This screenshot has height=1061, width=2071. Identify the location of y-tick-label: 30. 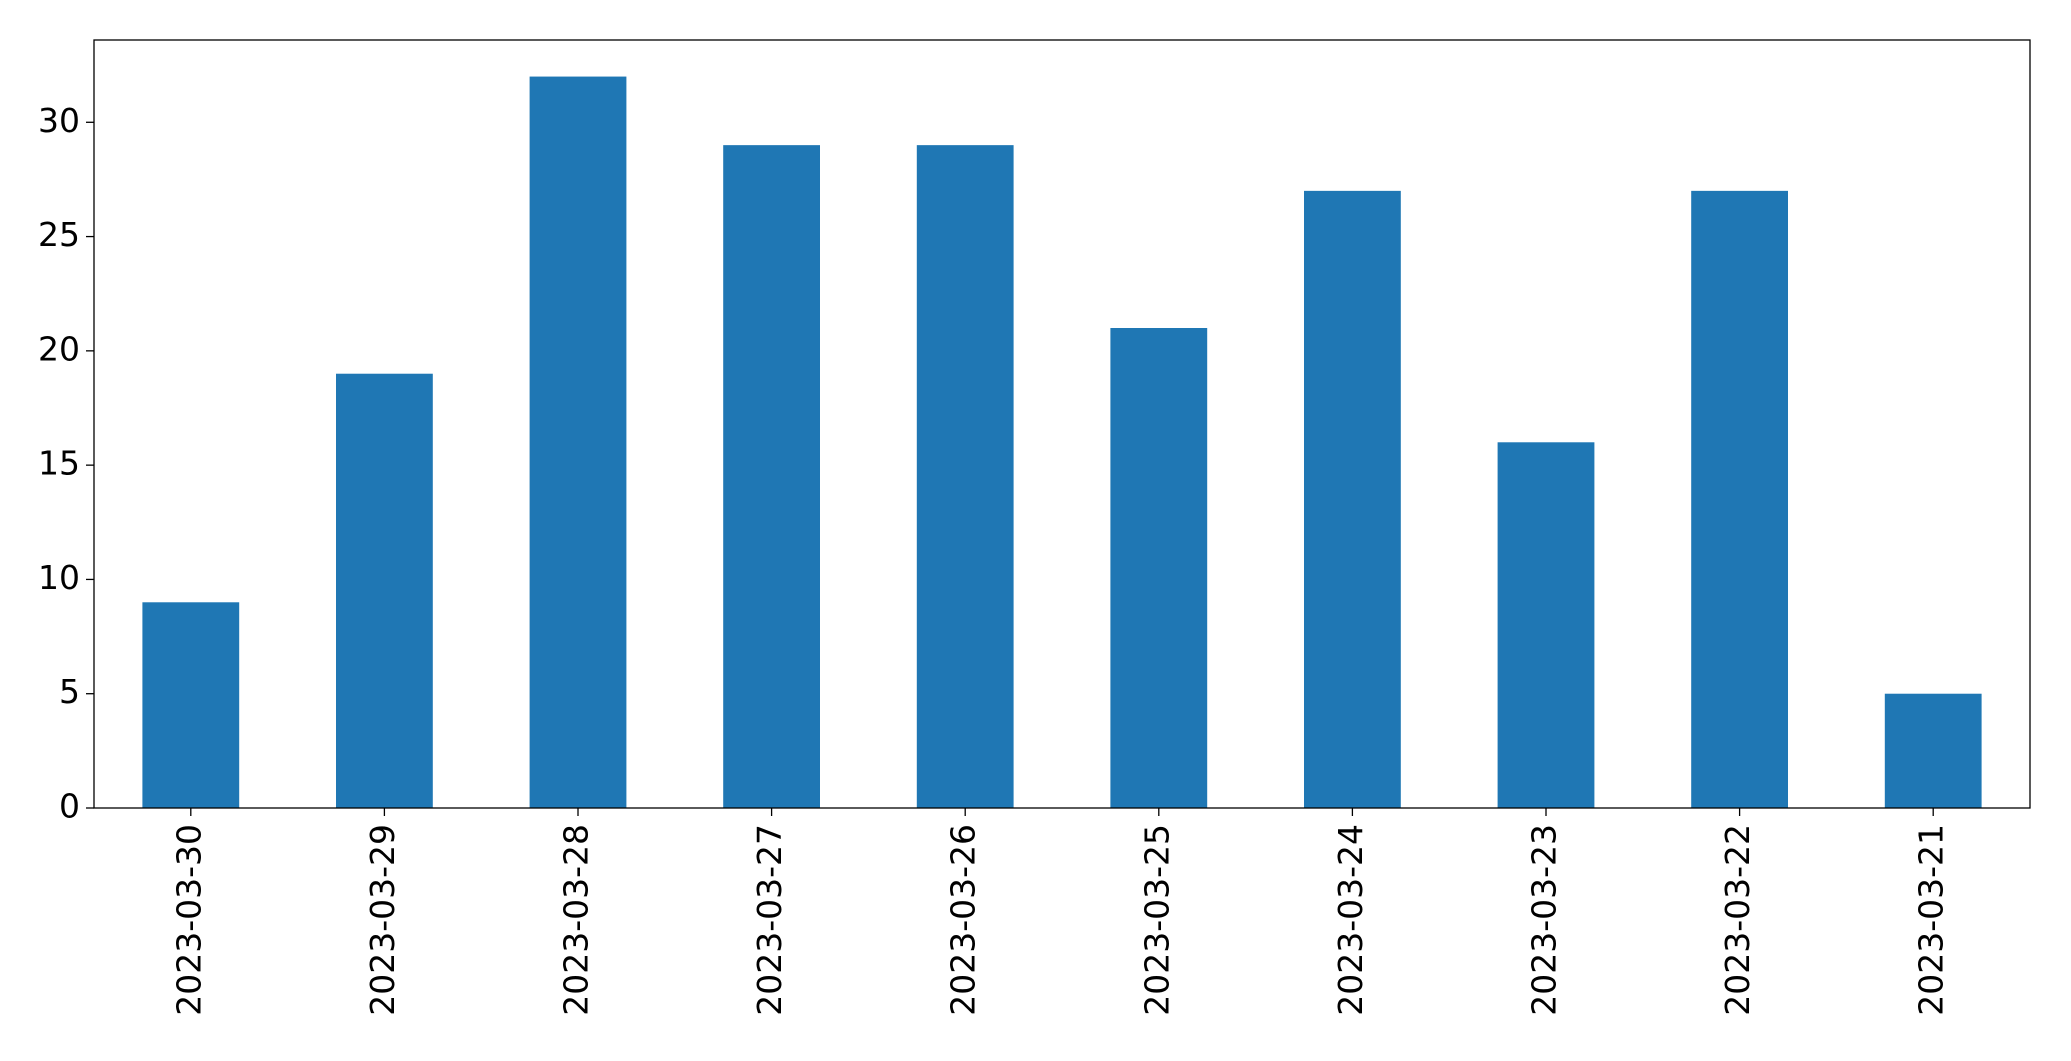
(59, 120).